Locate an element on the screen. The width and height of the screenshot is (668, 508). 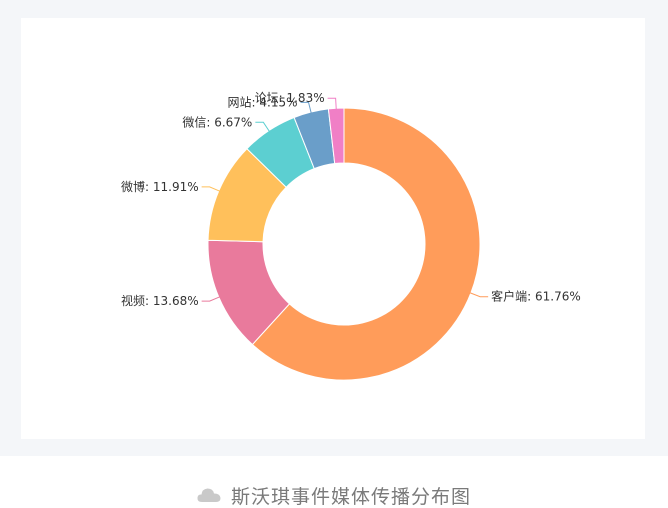
slice-label-1: 视频: 13.68% is located at coordinates (160, 300).